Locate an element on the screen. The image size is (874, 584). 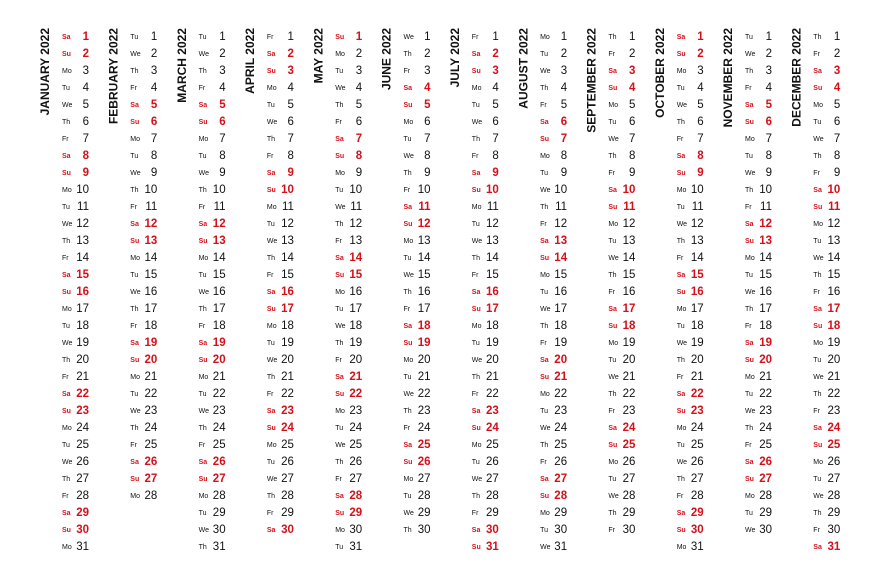
day-number: 19 is located at coordinates (424, 343).